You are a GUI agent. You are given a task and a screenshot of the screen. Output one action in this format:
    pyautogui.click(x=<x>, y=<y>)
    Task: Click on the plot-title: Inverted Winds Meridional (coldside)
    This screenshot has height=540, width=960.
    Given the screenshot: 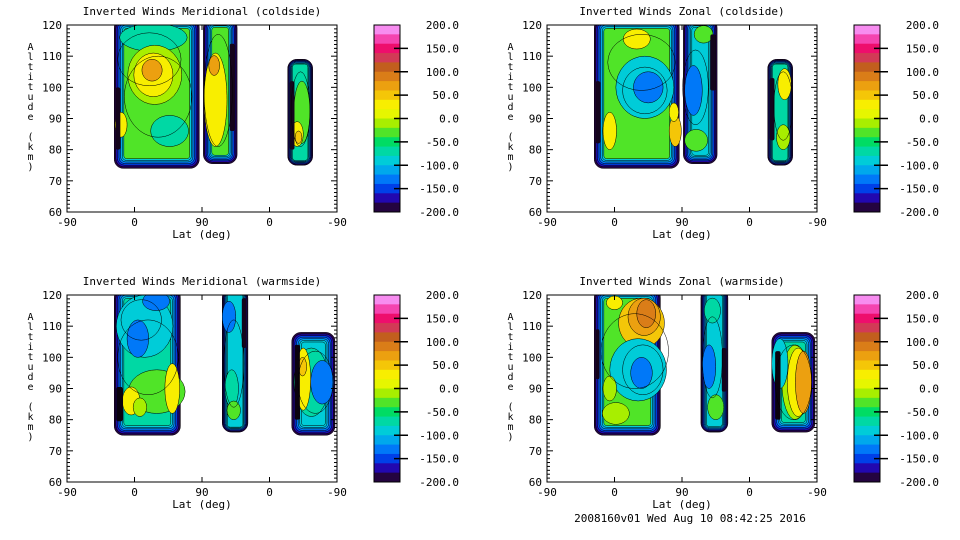 What is the action you would take?
    pyautogui.click(x=202, y=11)
    